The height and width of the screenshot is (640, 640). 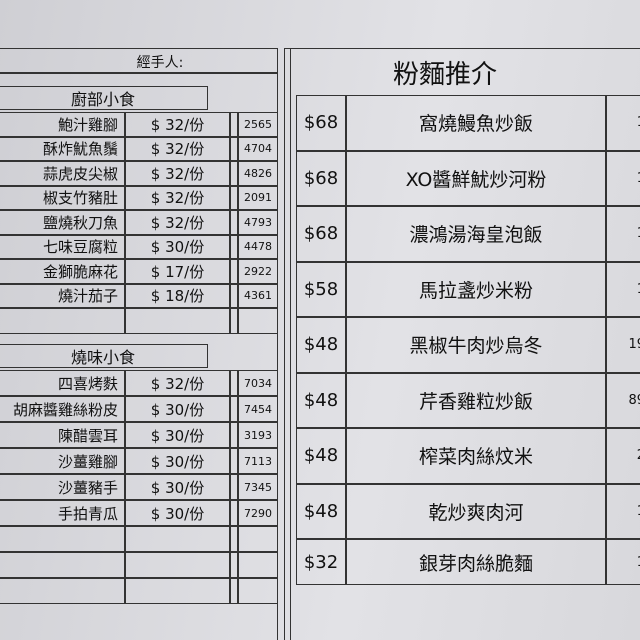 I want to click on dish-name: 黑椒牛肉炒烏冬, so click(x=476, y=345).